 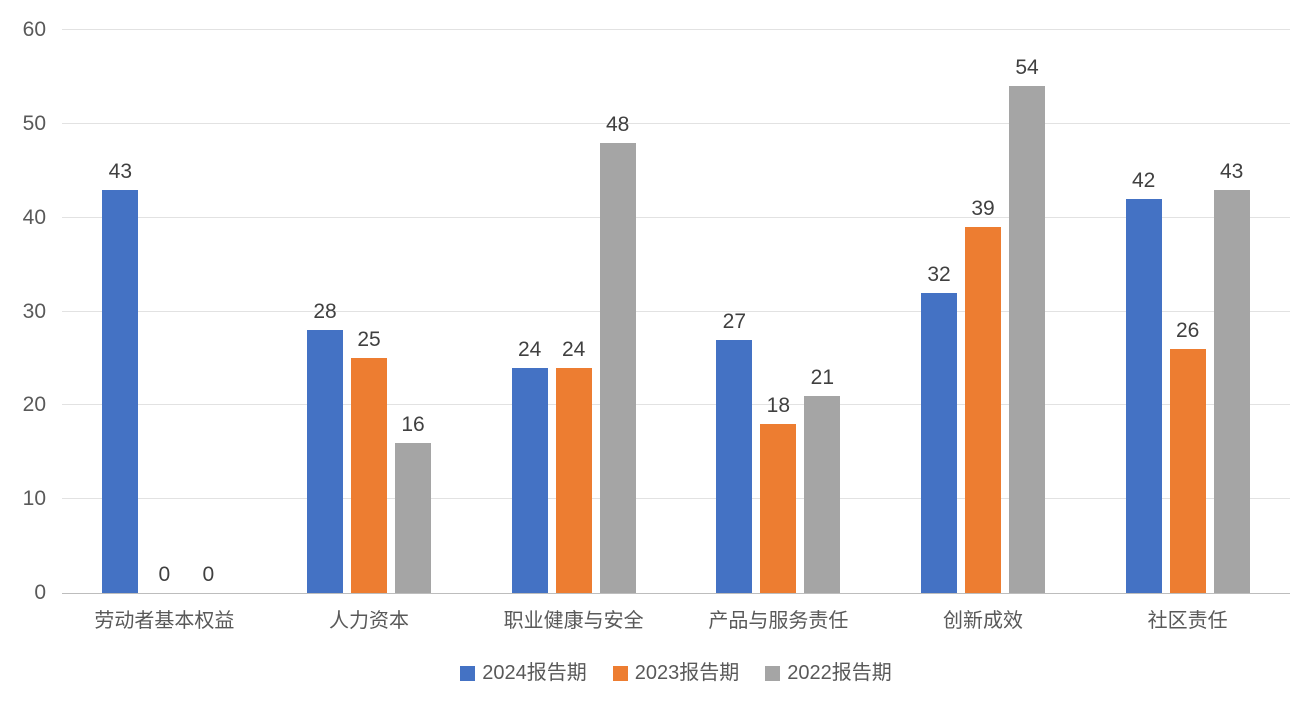 What do you see at coordinates (1187, 331) in the screenshot?
I see `bar-value-label: 26` at bounding box center [1187, 331].